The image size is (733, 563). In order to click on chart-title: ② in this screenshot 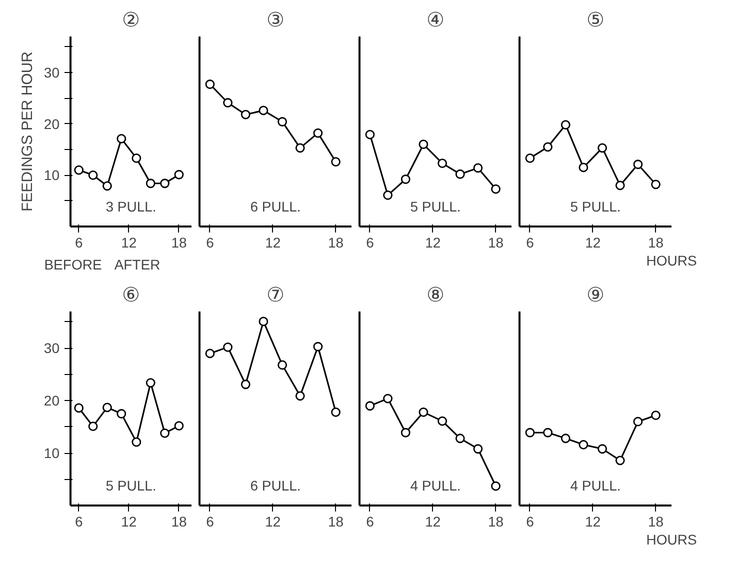, I will do `click(131, 20)`.